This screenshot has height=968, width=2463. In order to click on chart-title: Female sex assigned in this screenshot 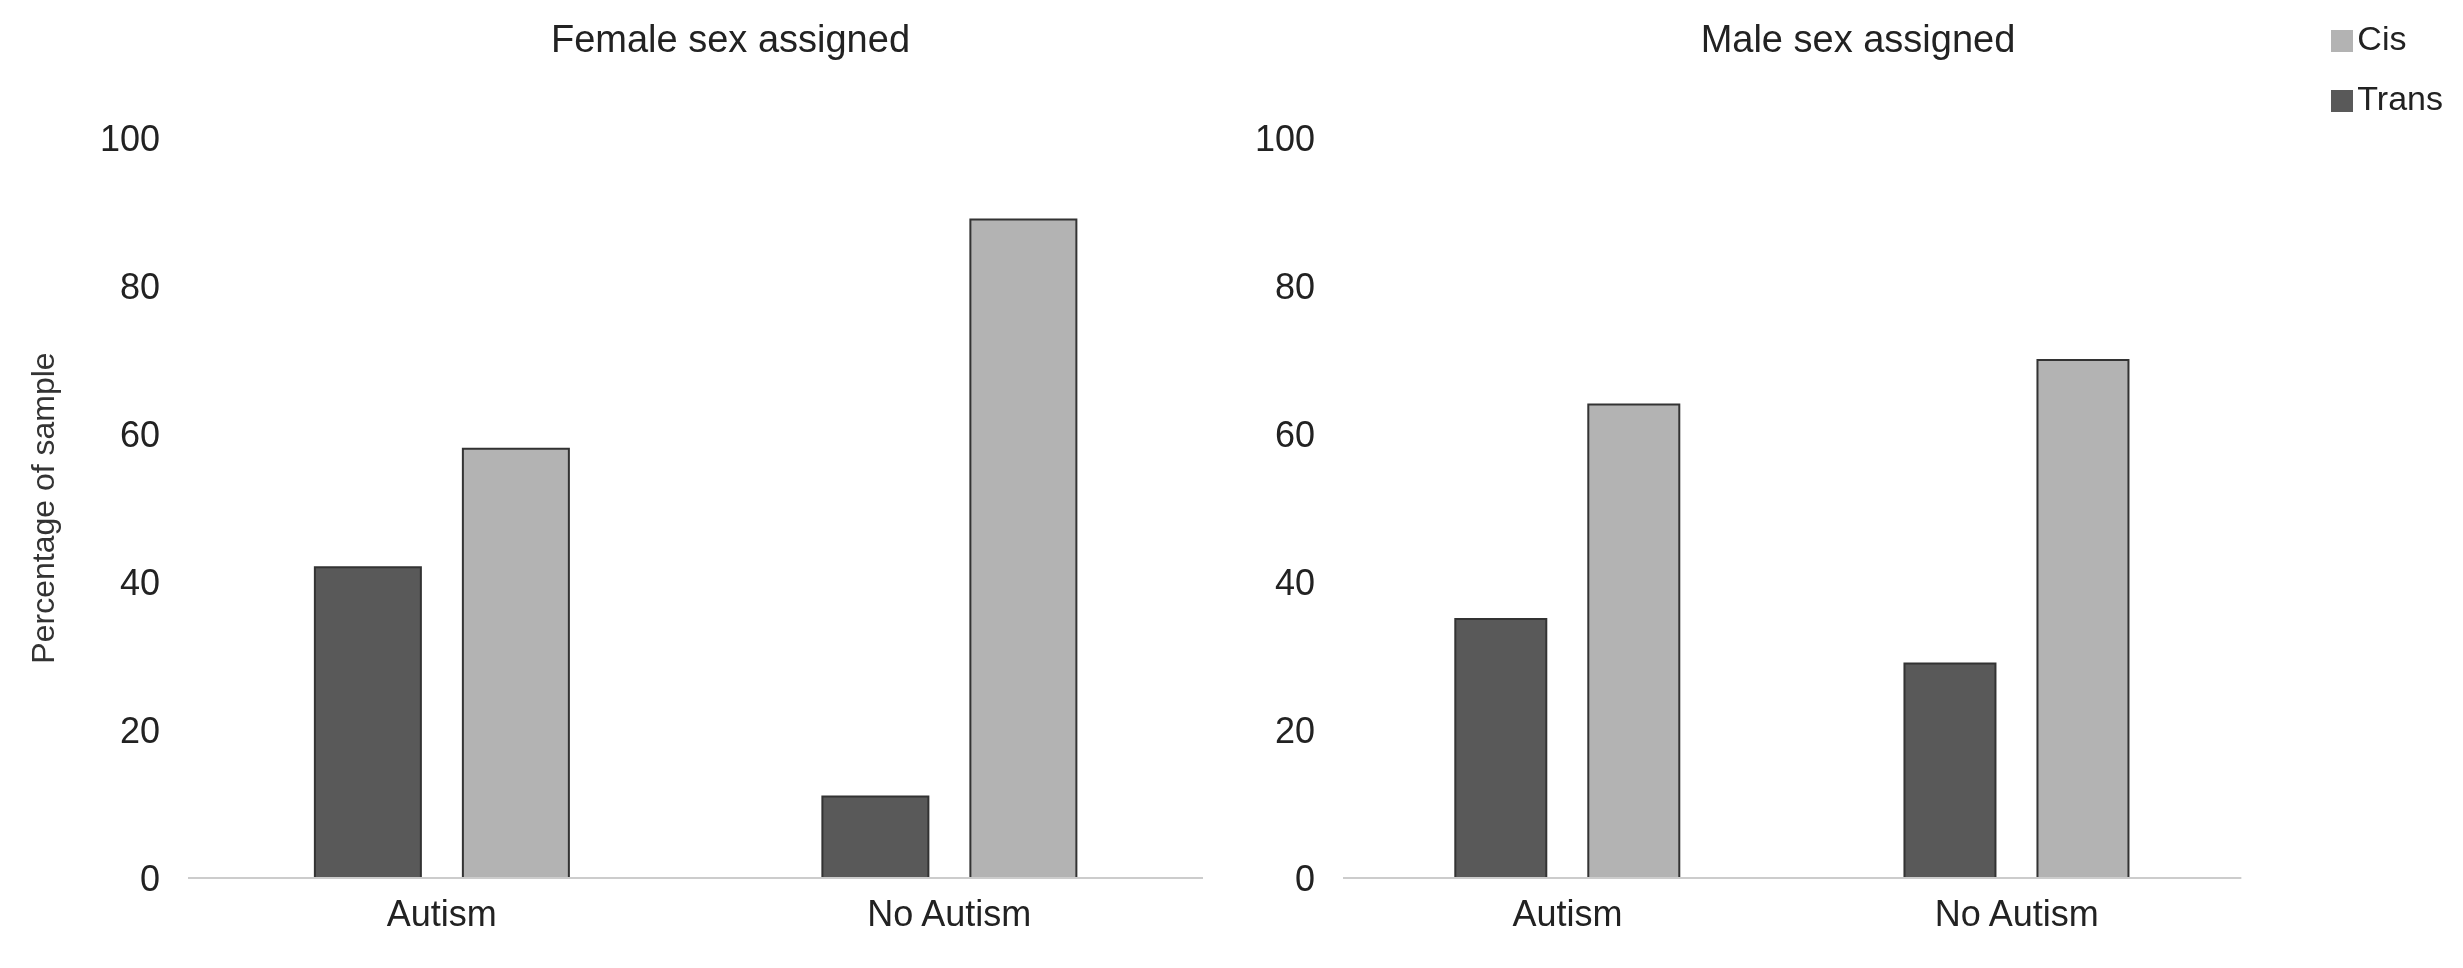, I will do `click(730, 39)`.